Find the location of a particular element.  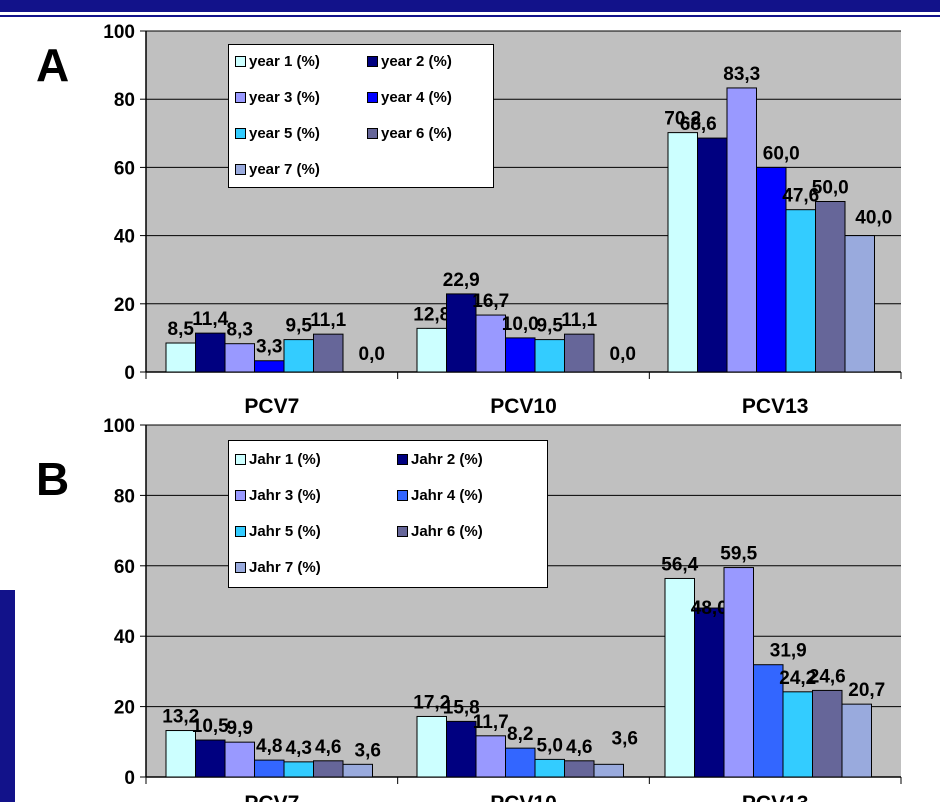

top-band-lower is located at coordinates (470, 16).